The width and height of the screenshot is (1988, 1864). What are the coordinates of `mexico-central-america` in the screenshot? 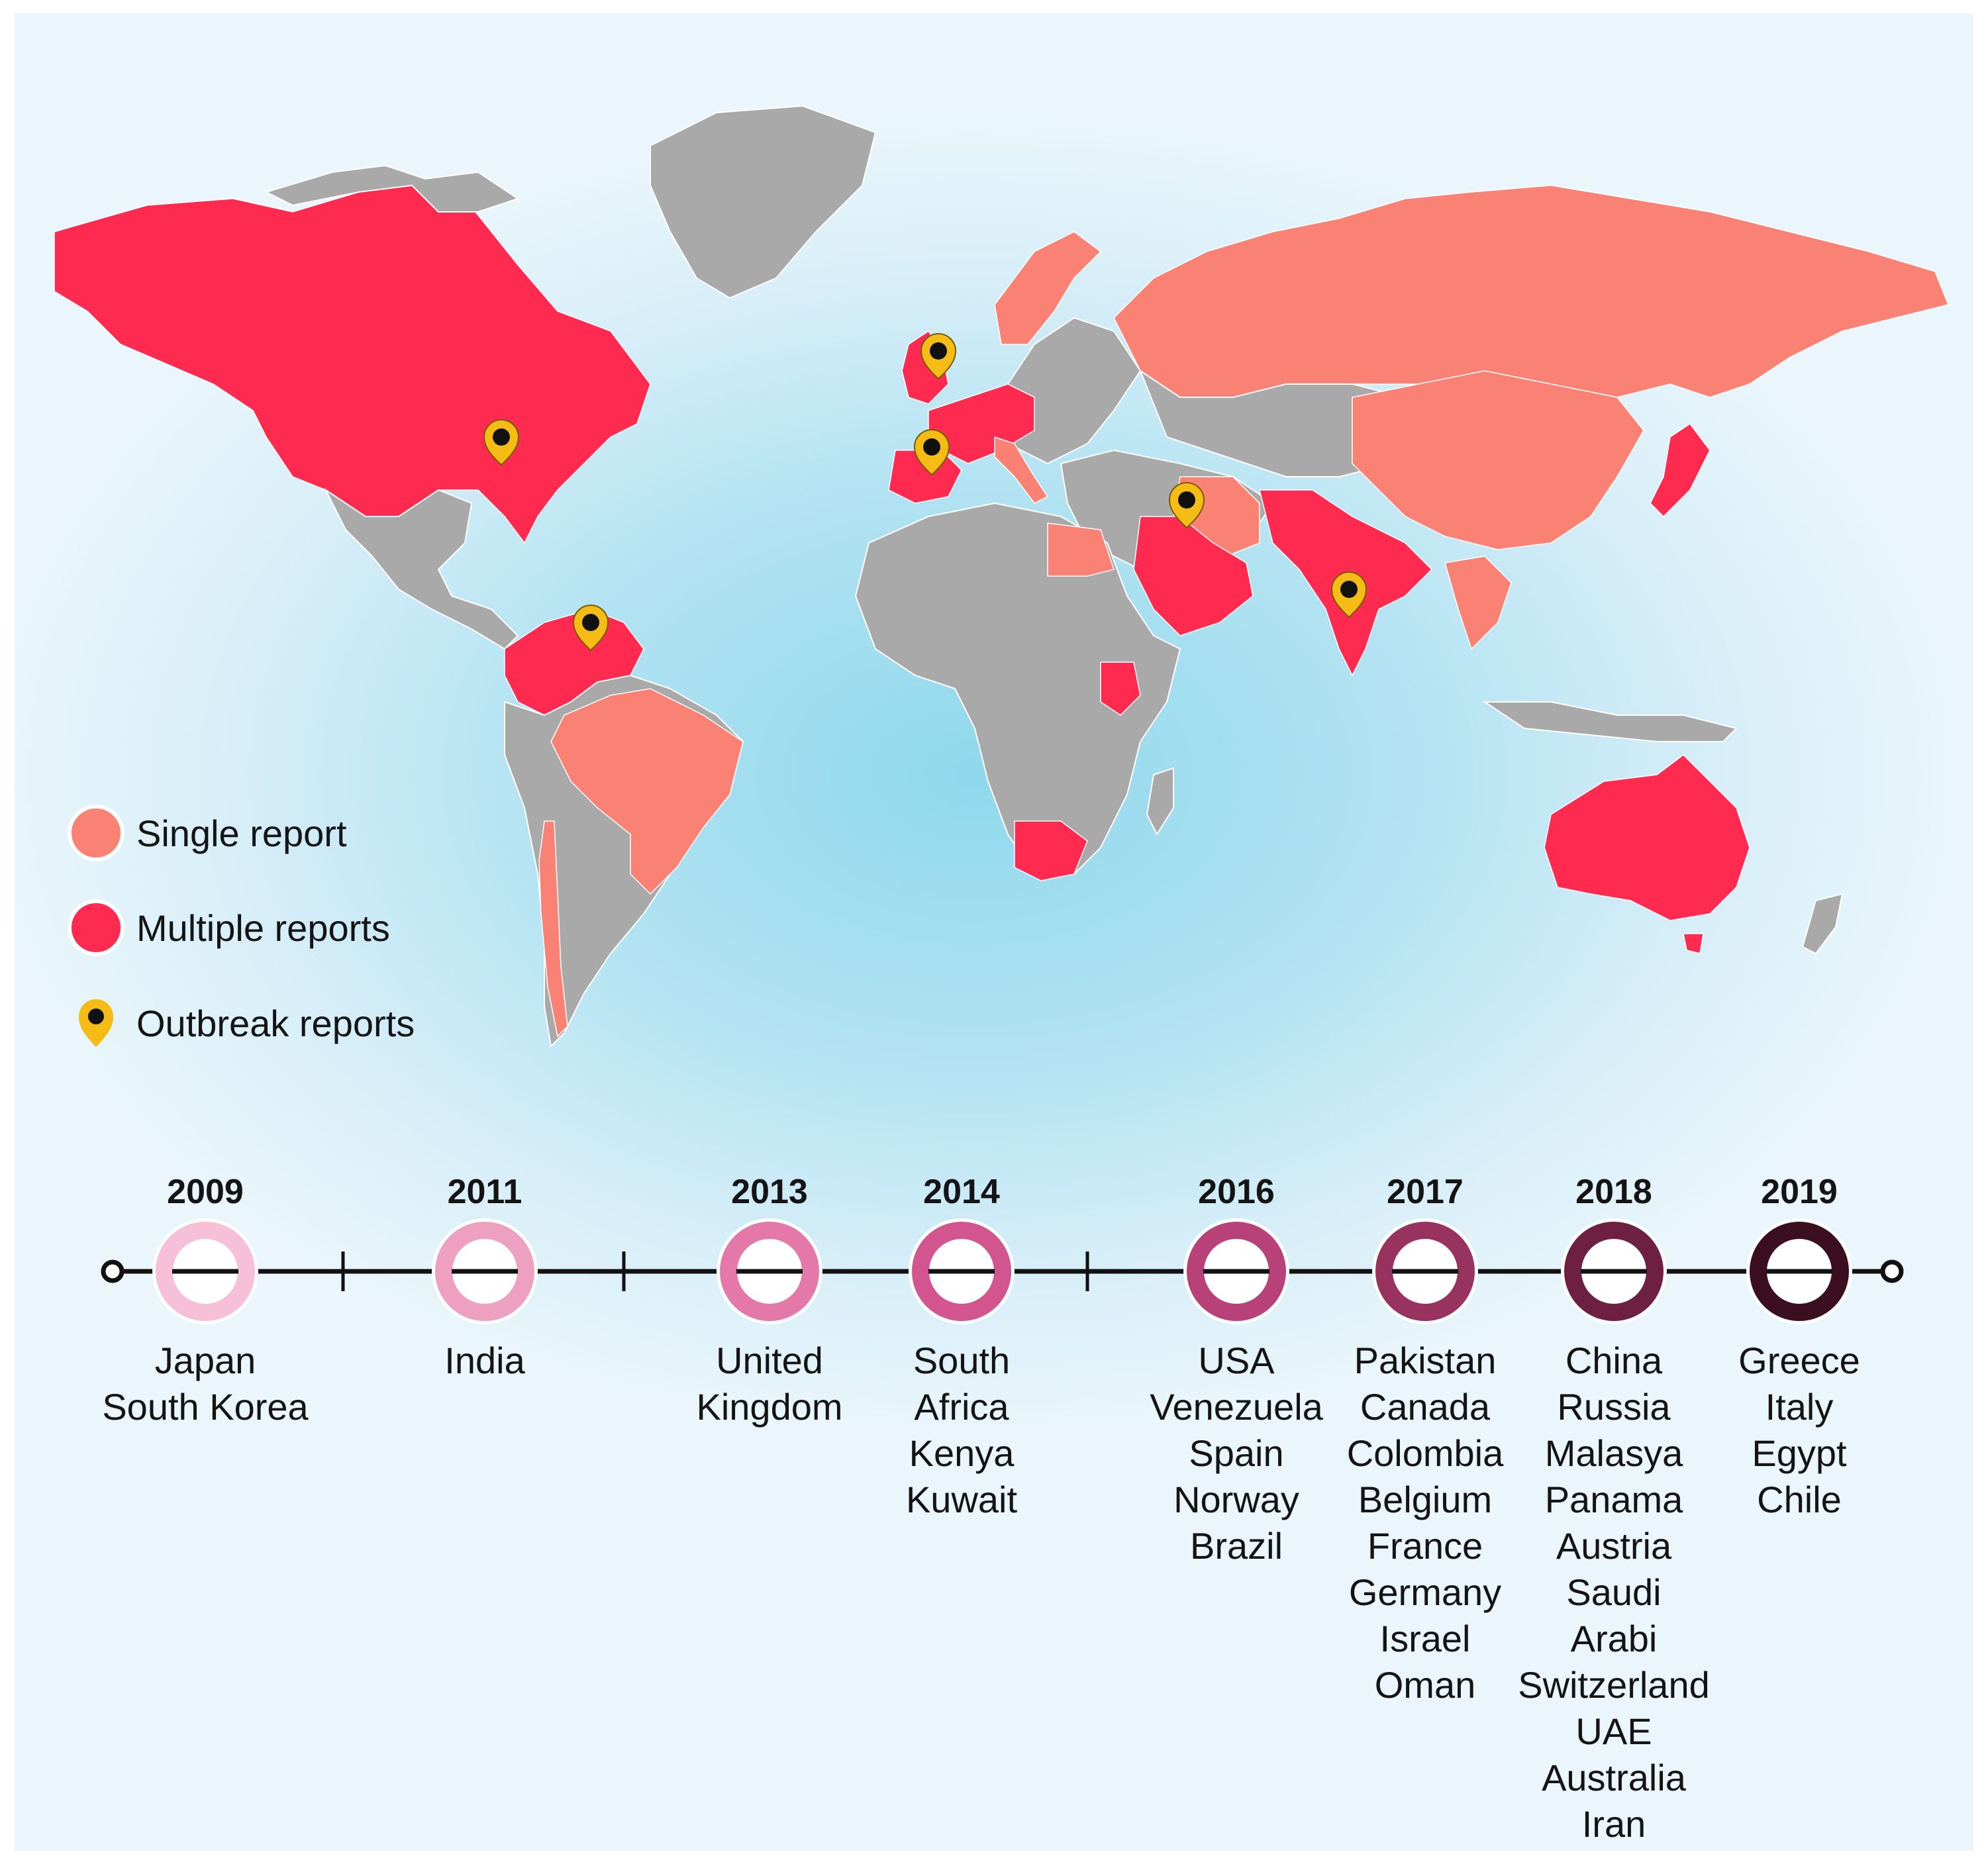 It's located at (421, 569).